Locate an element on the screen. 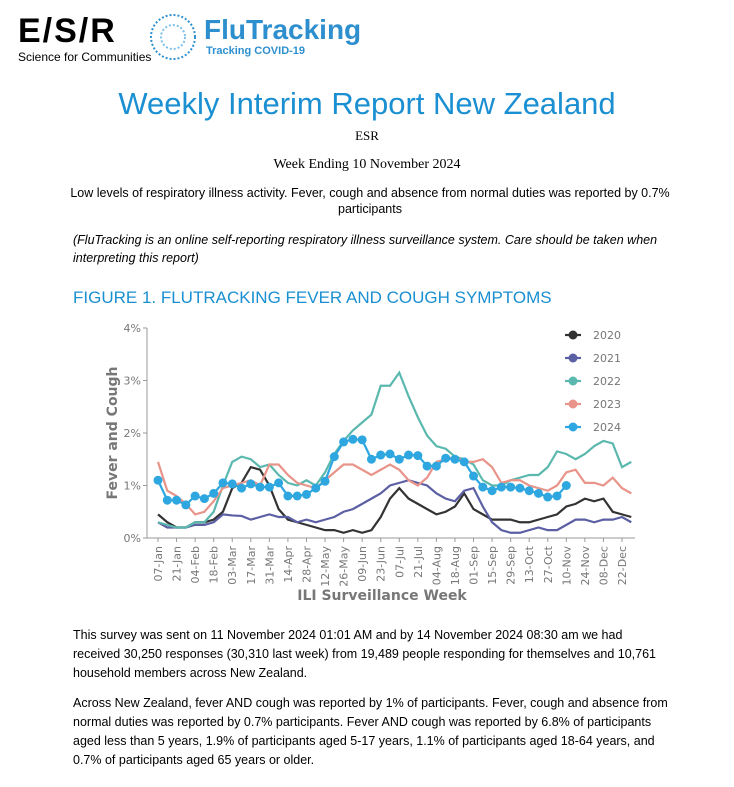 This screenshot has width=734, height=787. x-tick-label: 21-Jan is located at coordinates (177, 564).